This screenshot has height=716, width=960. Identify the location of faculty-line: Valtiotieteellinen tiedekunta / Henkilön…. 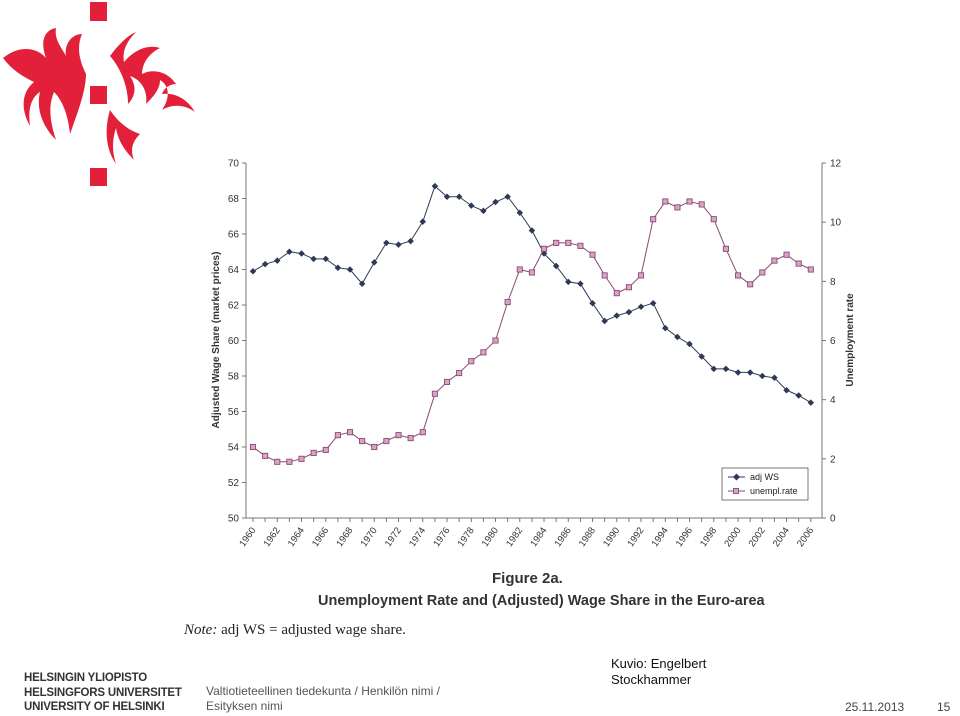
(323, 699).